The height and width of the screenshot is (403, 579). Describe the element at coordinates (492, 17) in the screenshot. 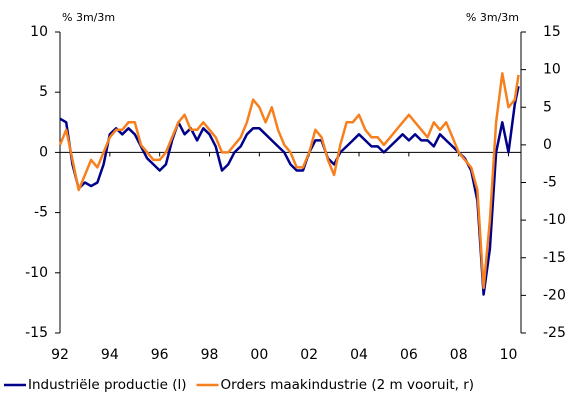

I see `y2-axis-label: % 3m/3m` at that location.